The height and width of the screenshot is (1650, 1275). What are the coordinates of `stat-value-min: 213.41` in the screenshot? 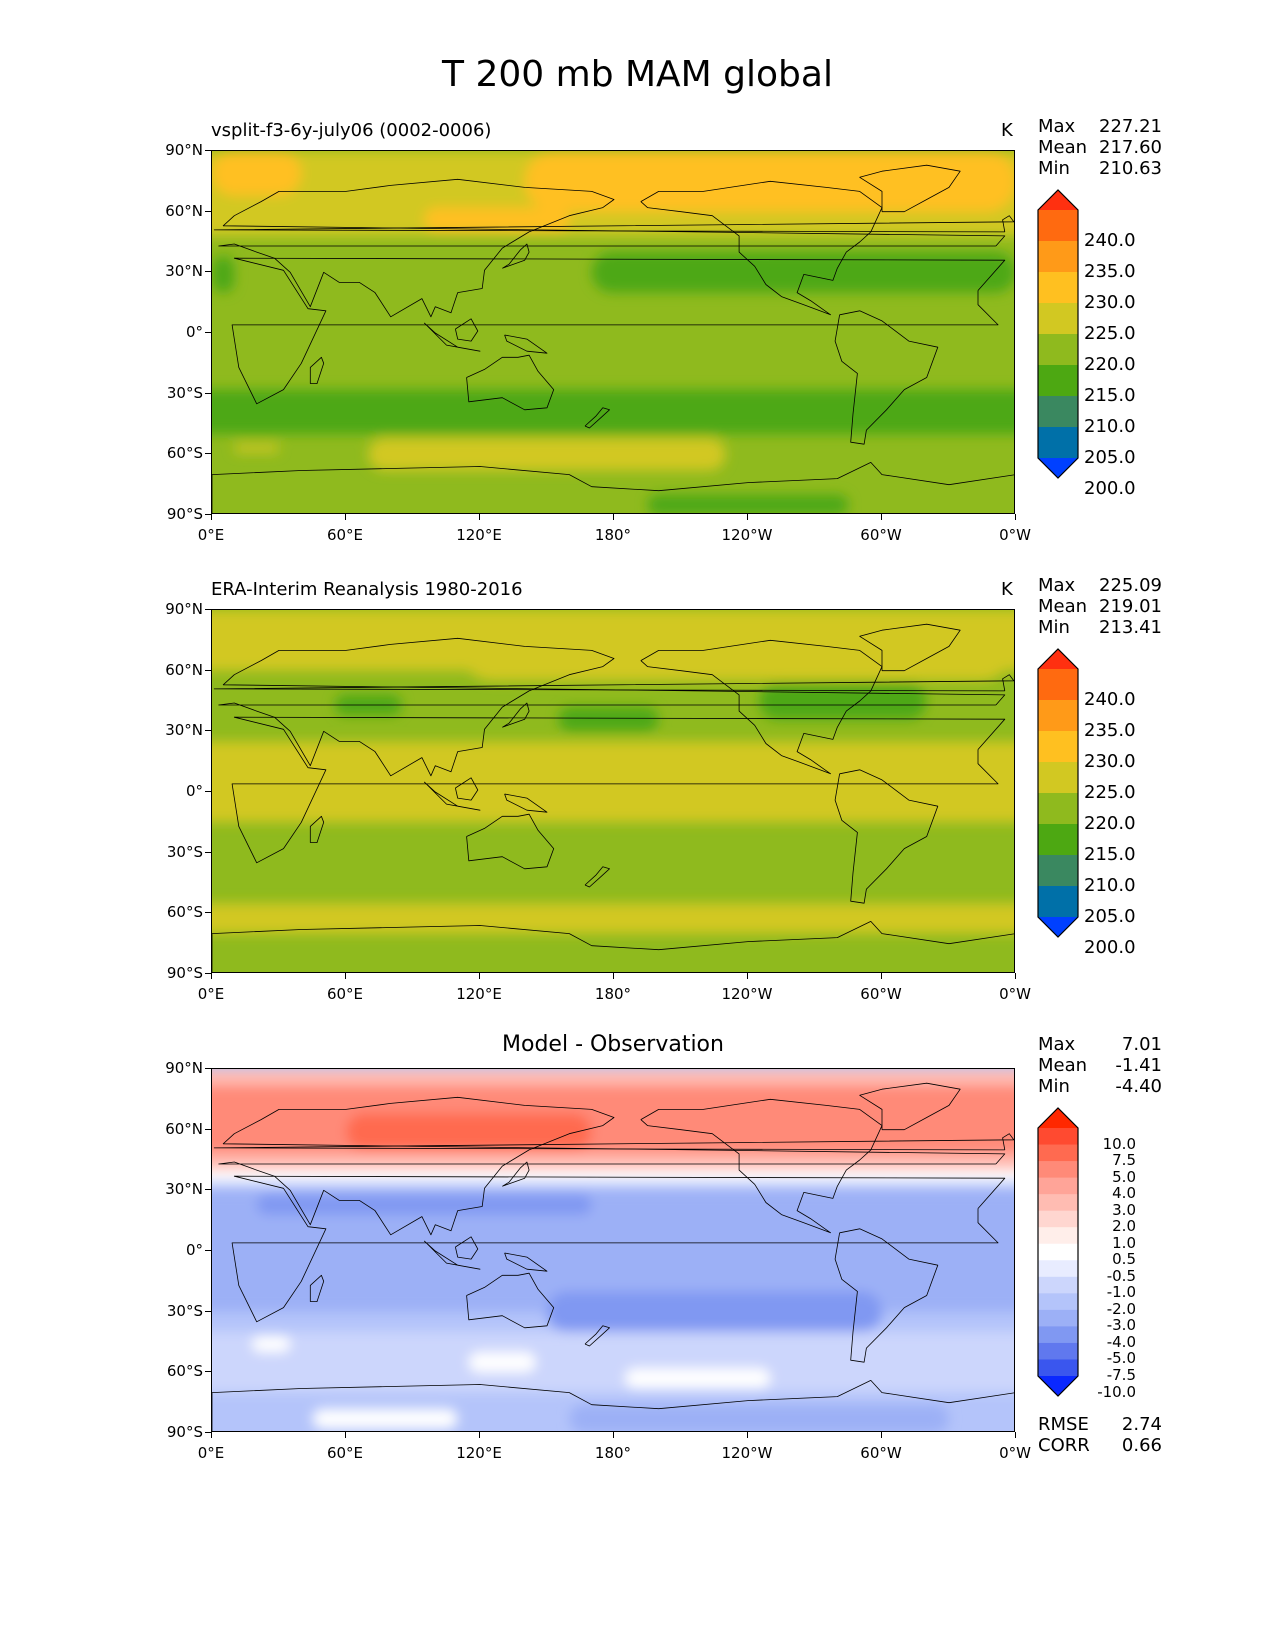 It's located at (1130, 627).